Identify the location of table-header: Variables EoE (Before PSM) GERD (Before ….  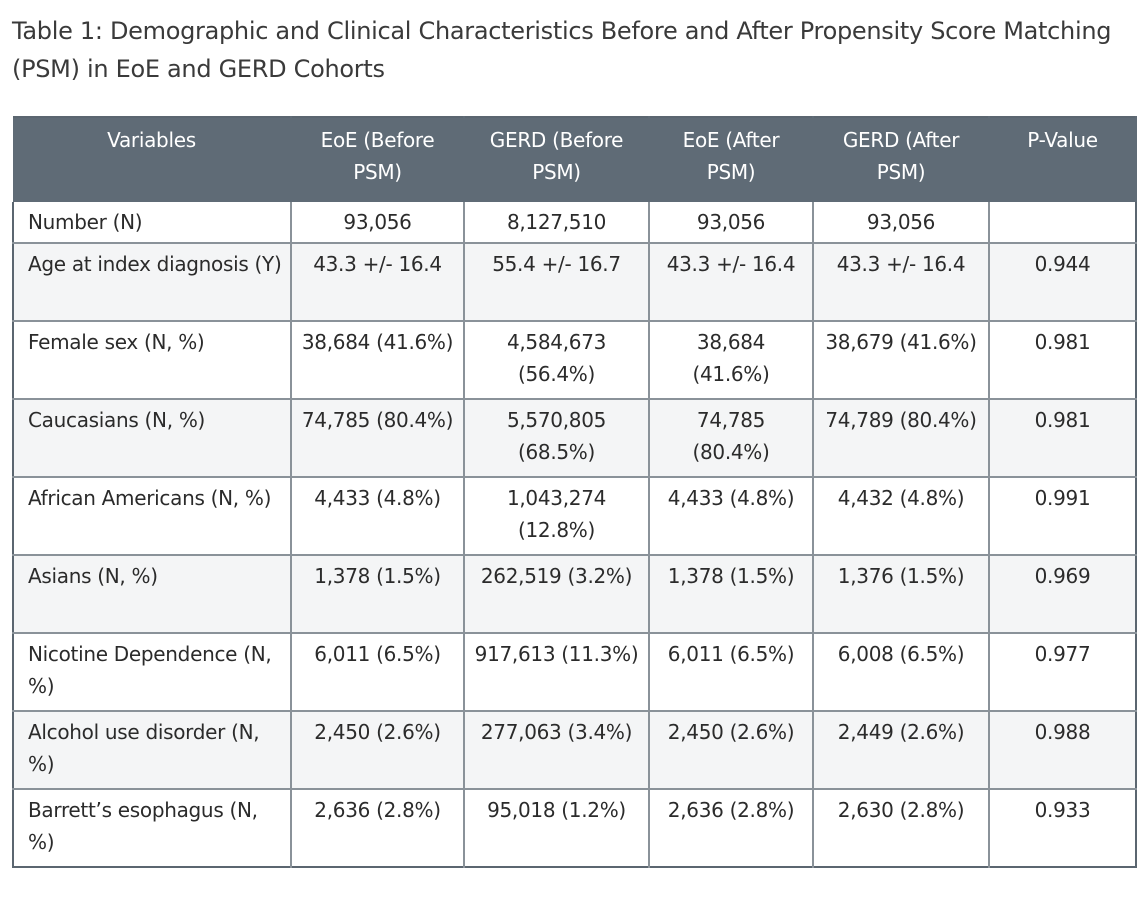
(575, 159).